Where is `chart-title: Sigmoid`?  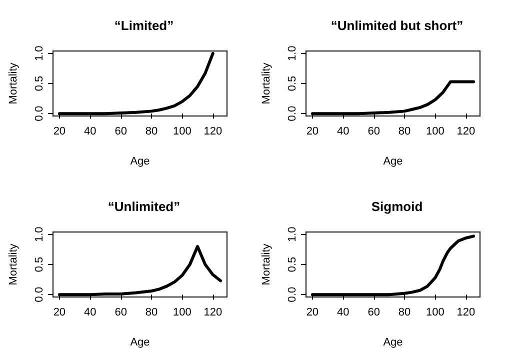 chart-title: Sigmoid is located at coordinates (397, 206).